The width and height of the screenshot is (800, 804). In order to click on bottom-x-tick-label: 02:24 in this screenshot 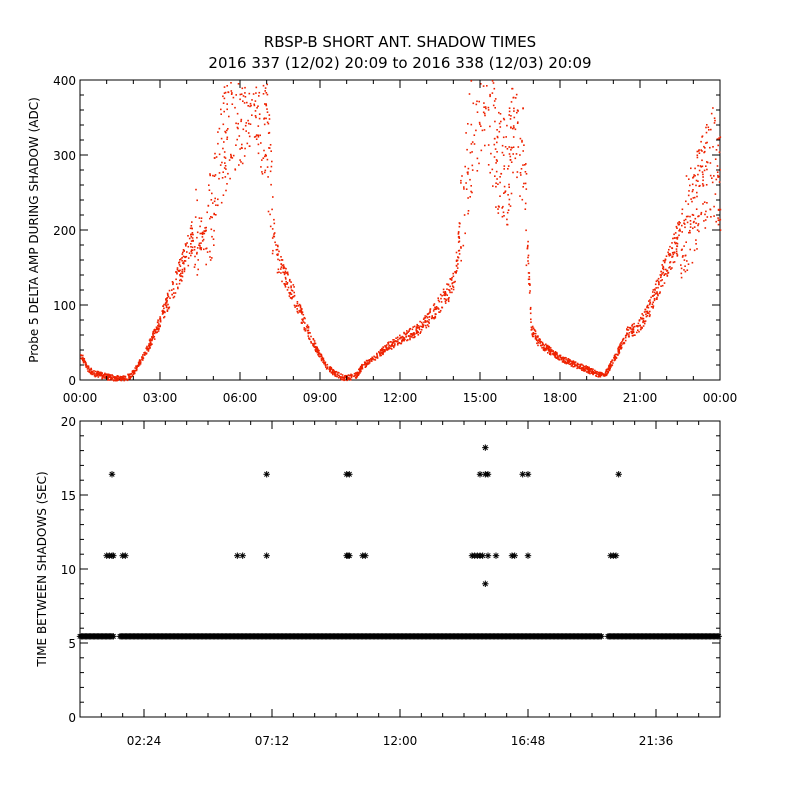, I will do `click(144, 741)`.